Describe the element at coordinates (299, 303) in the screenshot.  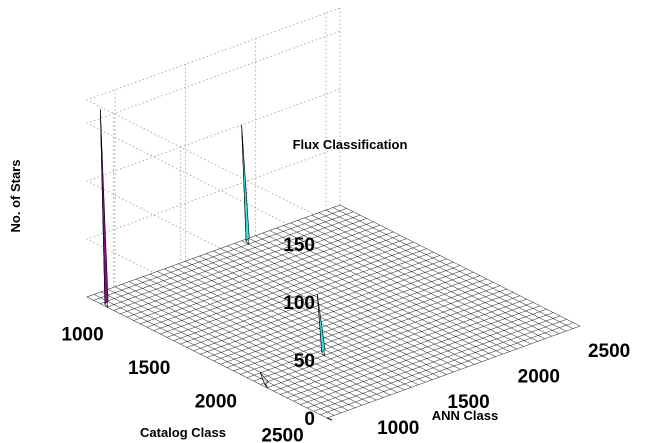
I see `z-tick-label: 100` at that location.